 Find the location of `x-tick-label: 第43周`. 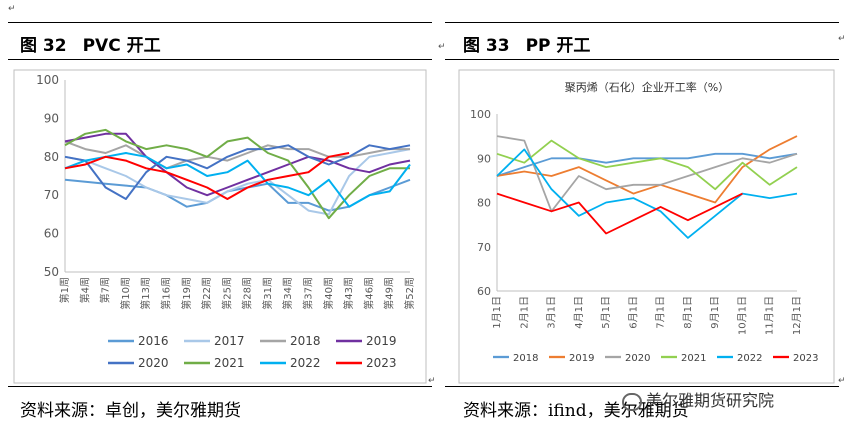

x-tick-label: 第43周 is located at coordinates (348, 293).